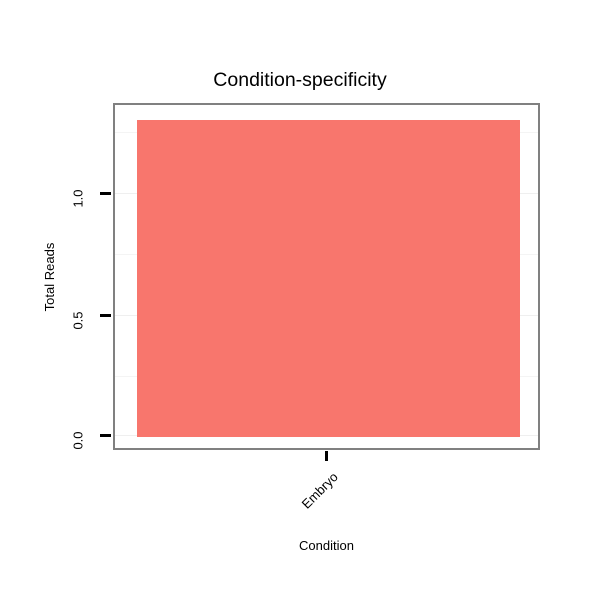 This screenshot has height=600, width=600. Describe the element at coordinates (78, 320) in the screenshot. I see `y-tick-label-0.5: 0.5` at that location.